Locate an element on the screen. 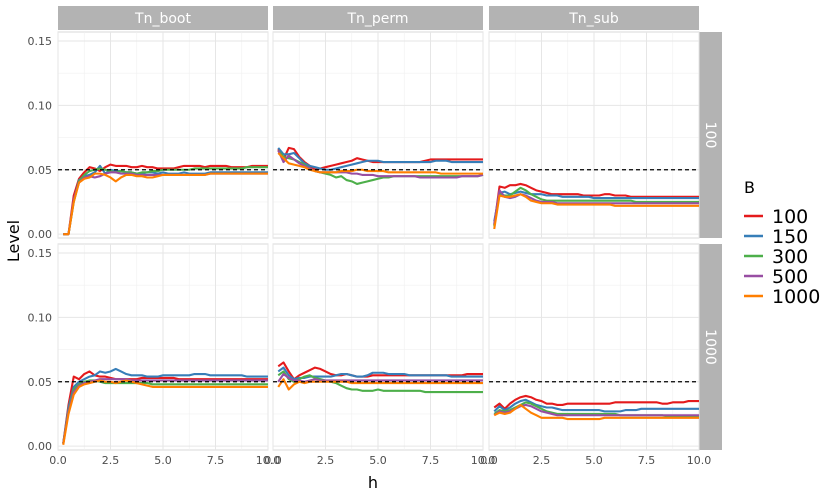 The height and width of the screenshot is (498, 830). legend-label: 300 is located at coordinates (790, 257).